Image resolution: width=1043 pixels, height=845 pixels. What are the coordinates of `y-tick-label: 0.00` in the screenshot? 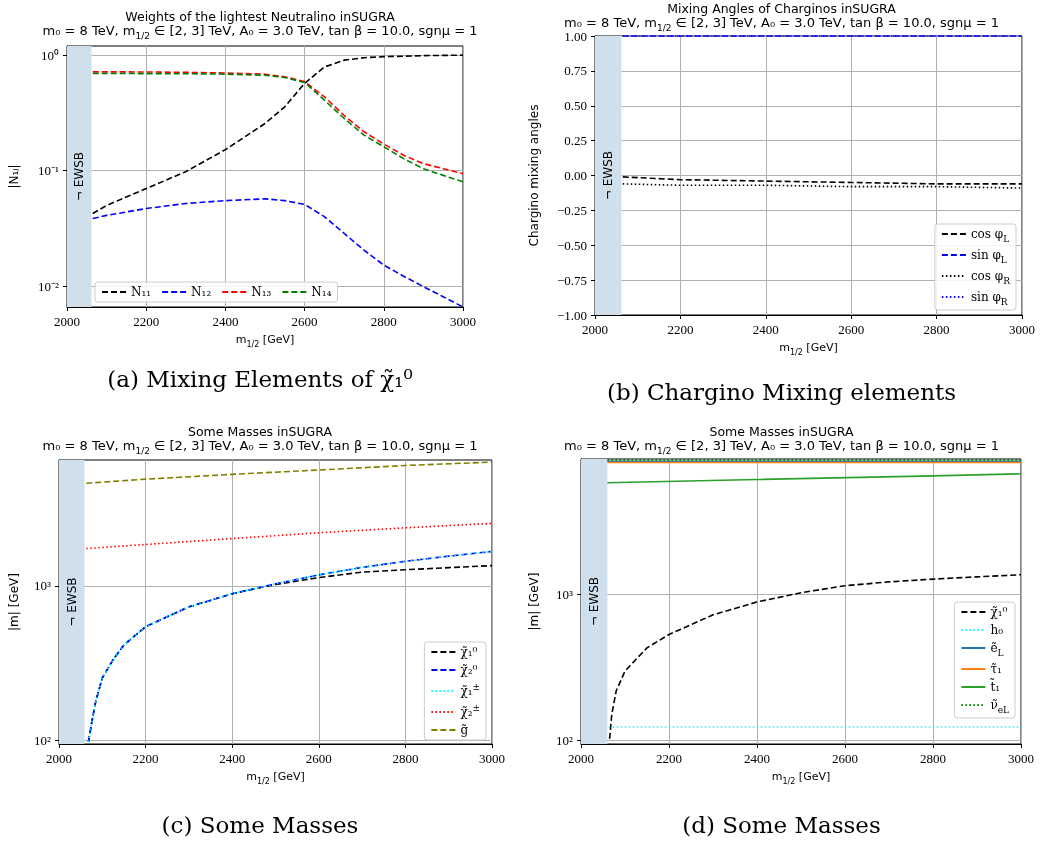 It's located at (575, 175).